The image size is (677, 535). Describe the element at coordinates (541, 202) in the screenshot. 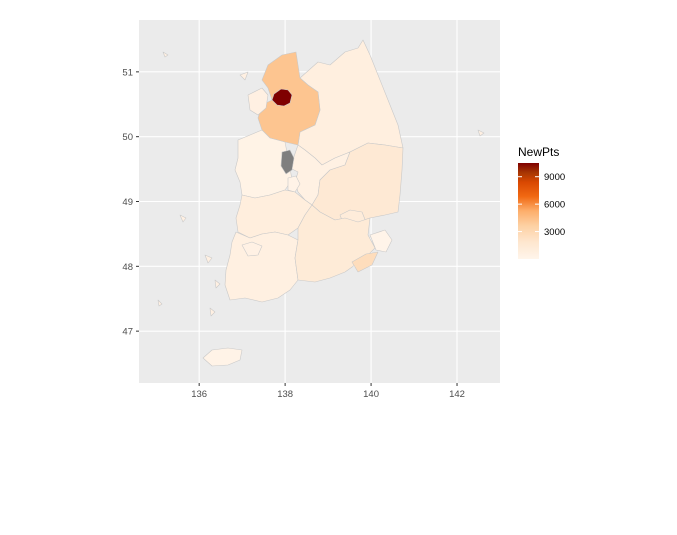

I see `legend: NewPts 9000 6000 3000` at that location.